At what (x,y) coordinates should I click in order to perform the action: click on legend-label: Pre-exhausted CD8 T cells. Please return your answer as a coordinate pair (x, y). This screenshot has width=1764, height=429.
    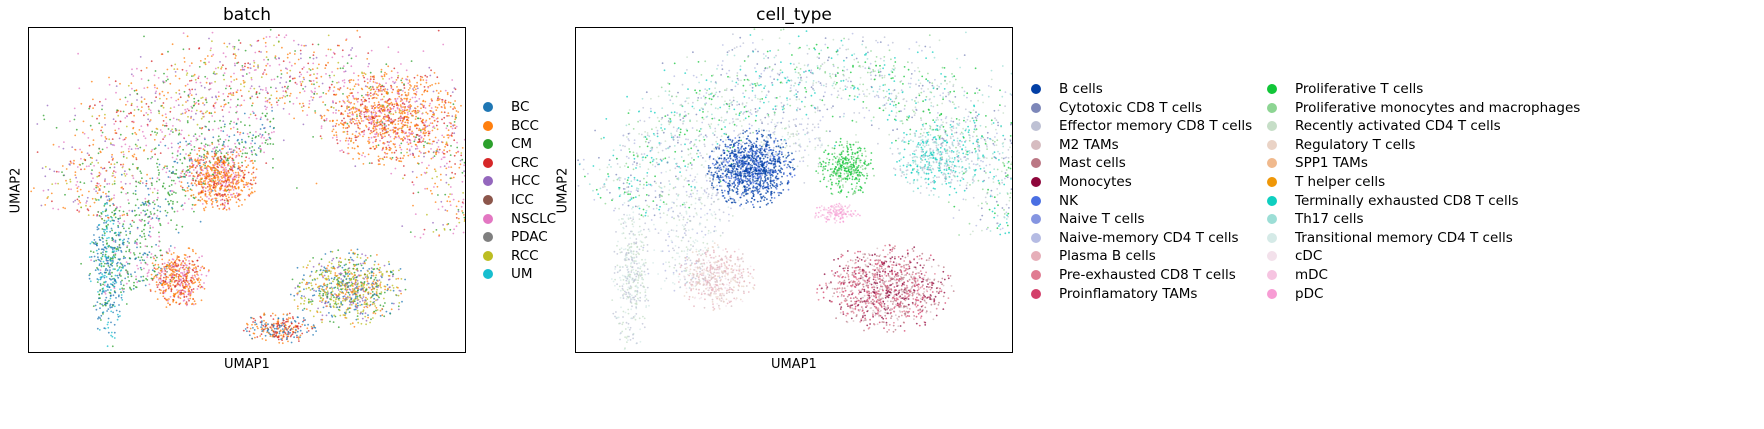
    Looking at the image, I should click on (1147, 275).